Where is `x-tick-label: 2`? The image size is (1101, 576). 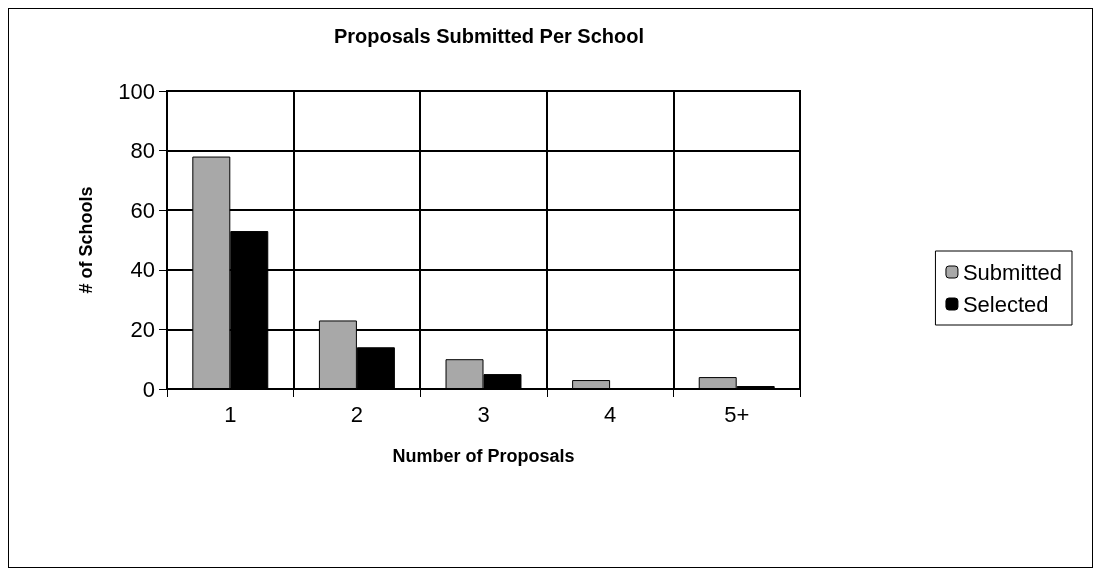 x-tick-label: 2 is located at coordinates (357, 414).